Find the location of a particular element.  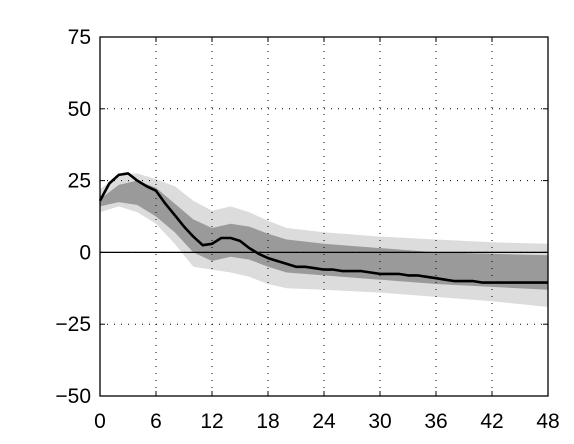

y-tick-label: −25 is located at coordinates (73, 324).